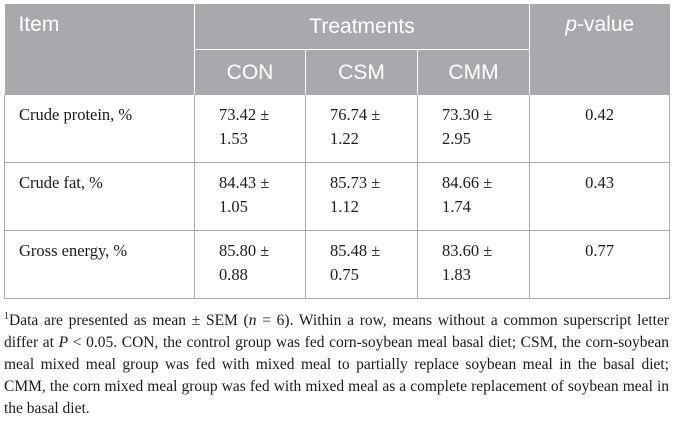 This screenshot has height=428, width=673. What do you see at coordinates (99, 129) in the screenshot?
I see `row-label: Crude protein, %` at bounding box center [99, 129].